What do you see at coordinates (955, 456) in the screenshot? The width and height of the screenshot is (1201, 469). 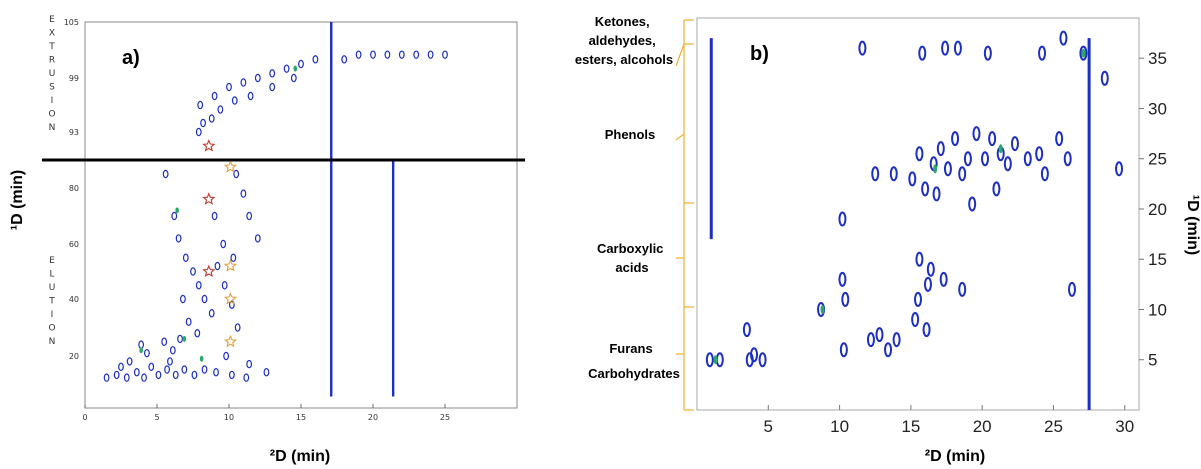 I see `panel-b-x-axis-label: ²D (min)` at bounding box center [955, 456].